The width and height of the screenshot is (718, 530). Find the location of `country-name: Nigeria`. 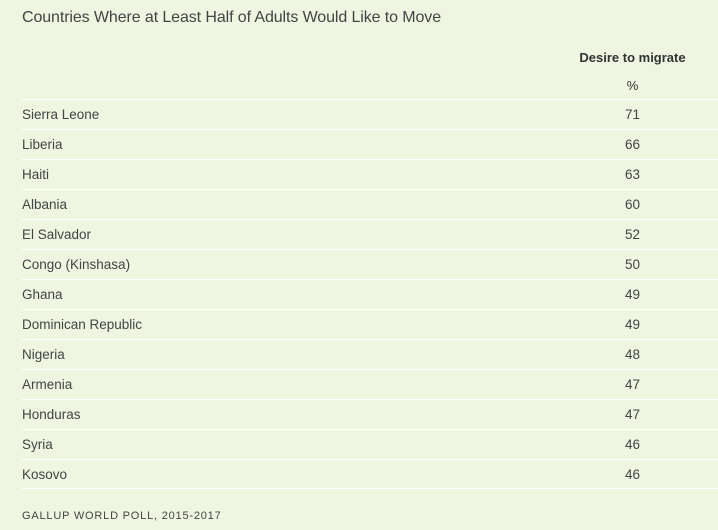

country-name: Nigeria is located at coordinates (43, 354).